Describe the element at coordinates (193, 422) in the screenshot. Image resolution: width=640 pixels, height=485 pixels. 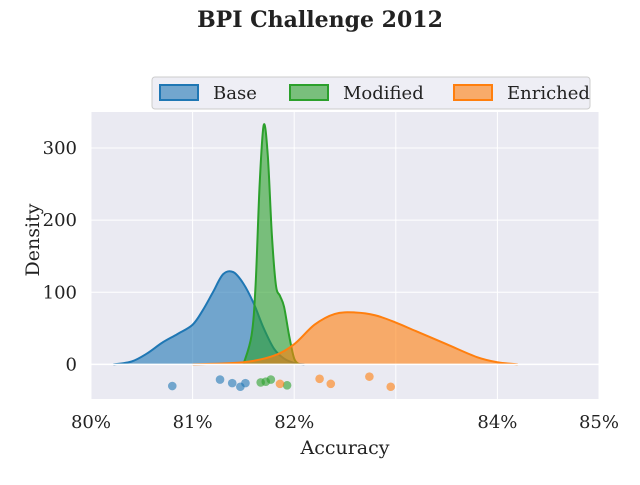
I see `x-tick-label: 81%` at that location.